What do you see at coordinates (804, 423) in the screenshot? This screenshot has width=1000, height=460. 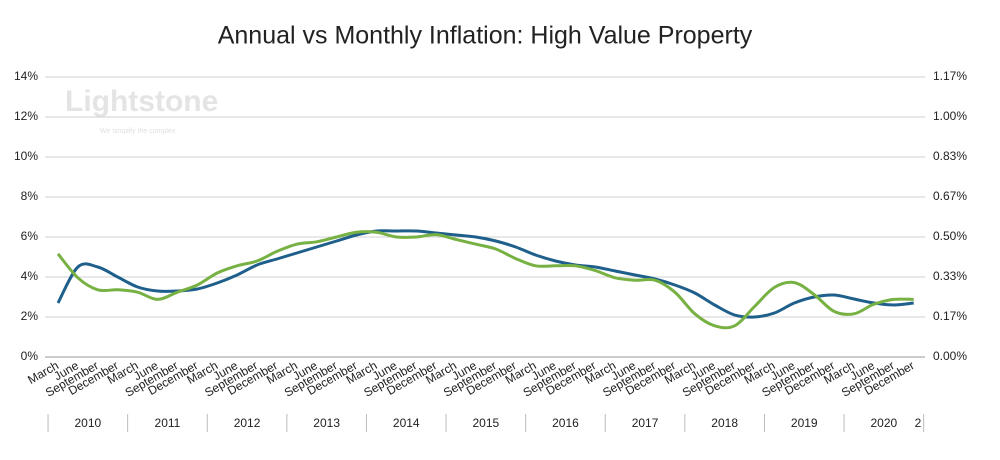 I see `year-label: 2019` at bounding box center [804, 423].